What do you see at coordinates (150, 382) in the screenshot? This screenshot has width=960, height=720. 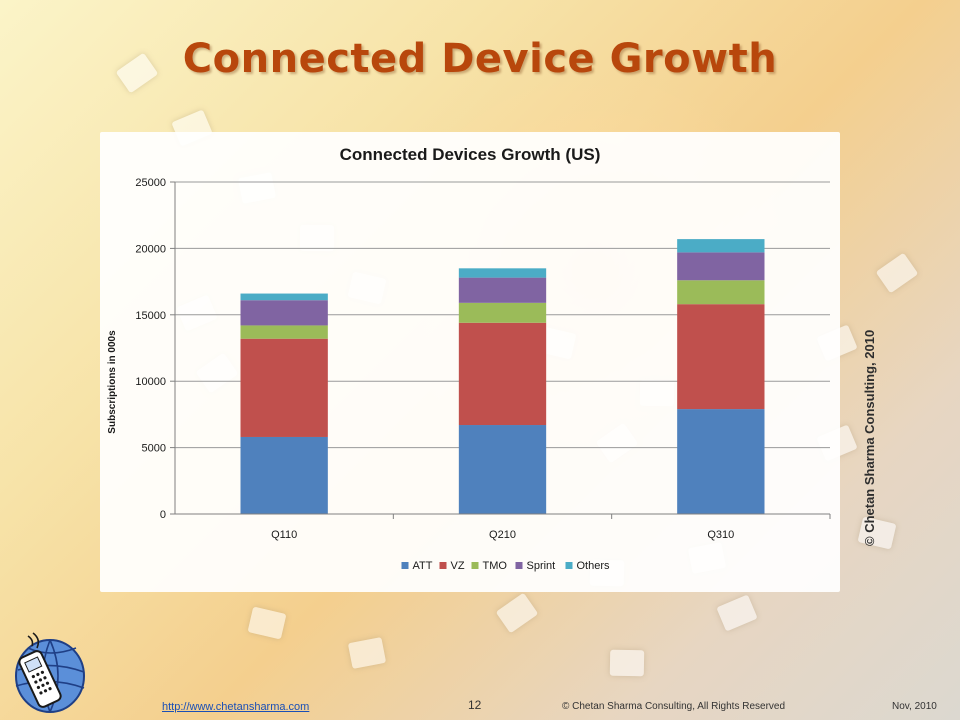 I see `y-tick-label: 10000` at bounding box center [150, 382].